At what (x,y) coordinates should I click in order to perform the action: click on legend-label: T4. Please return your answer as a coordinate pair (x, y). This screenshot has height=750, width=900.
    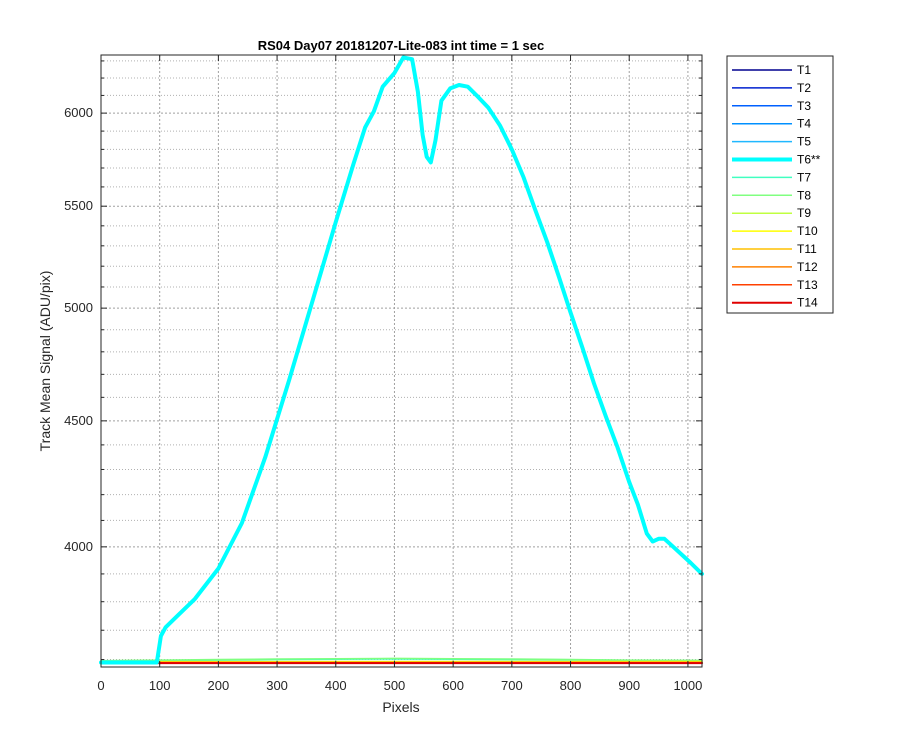
    Looking at the image, I should click on (804, 124).